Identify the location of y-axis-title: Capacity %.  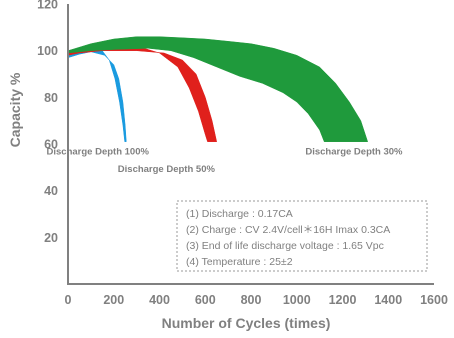
(15, 109).